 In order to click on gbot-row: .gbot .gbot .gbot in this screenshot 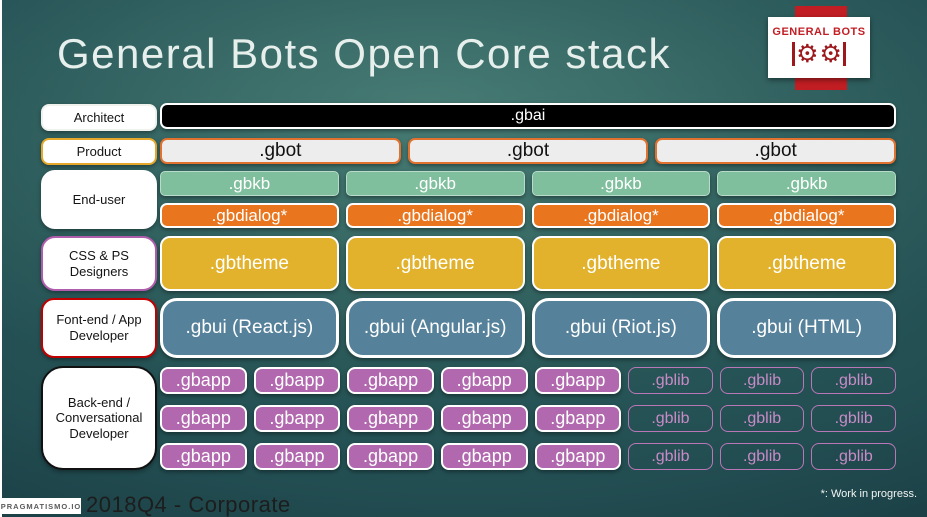, I will do `click(528, 151)`.